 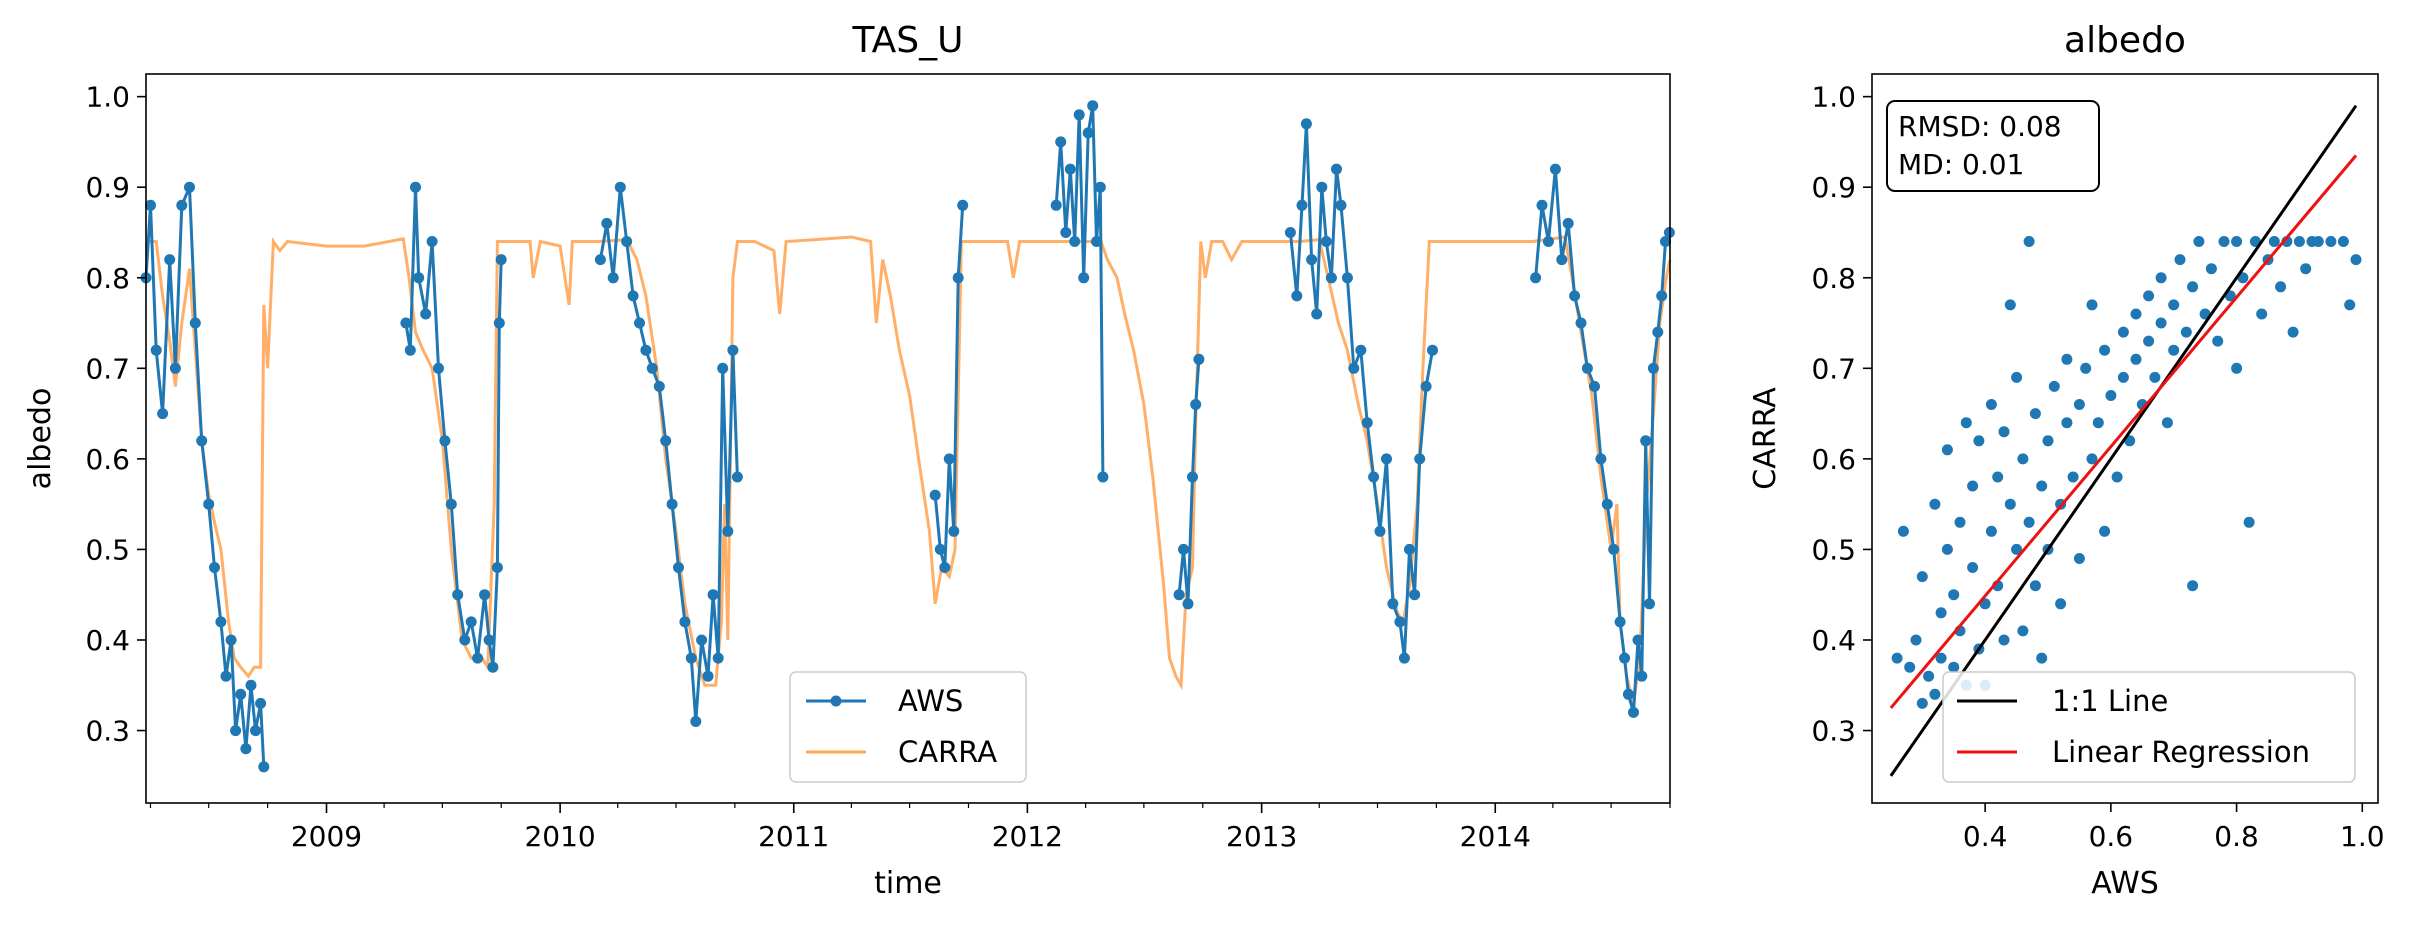 What do you see at coordinates (1027, 836) in the screenshot?
I see `x-tick-label: 2012` at bounding box center [1027, 836].